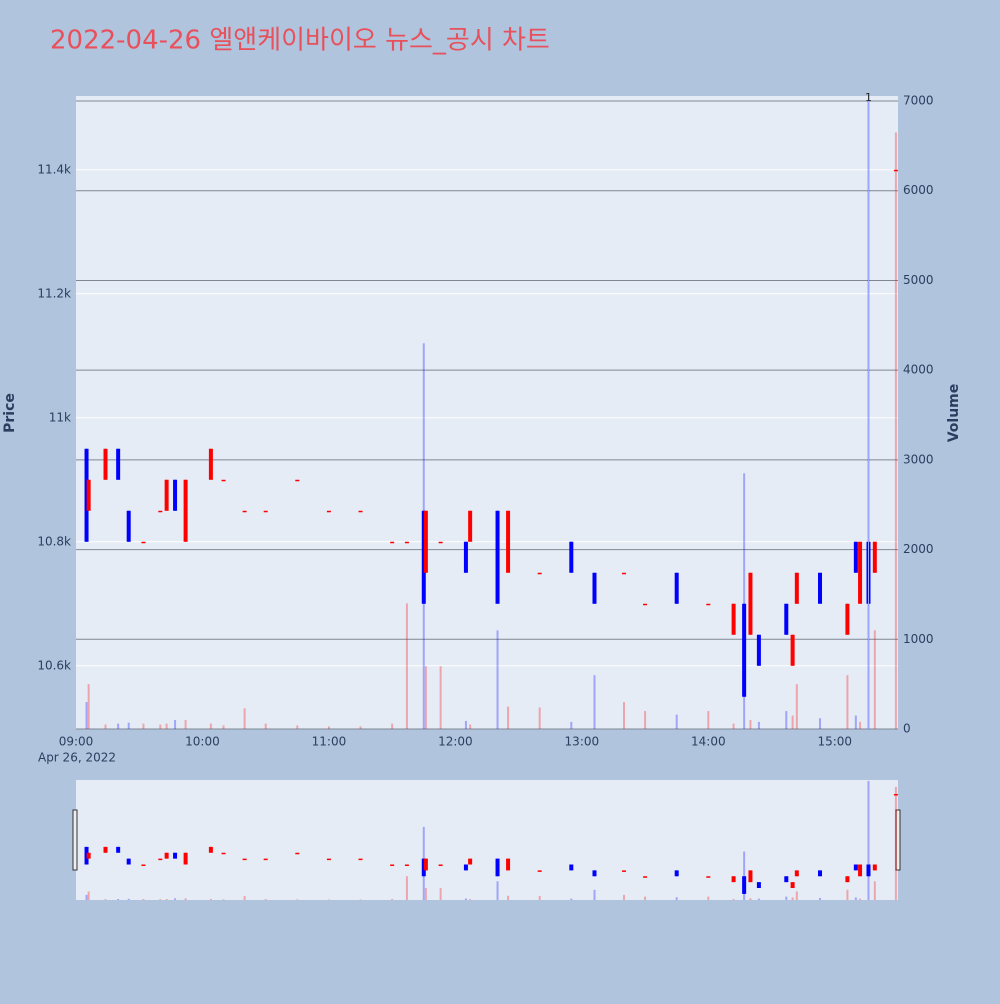 This screenshot has height=1004, width=1000. I want to click on y2-tick-label: 4000, so click(918, 370).